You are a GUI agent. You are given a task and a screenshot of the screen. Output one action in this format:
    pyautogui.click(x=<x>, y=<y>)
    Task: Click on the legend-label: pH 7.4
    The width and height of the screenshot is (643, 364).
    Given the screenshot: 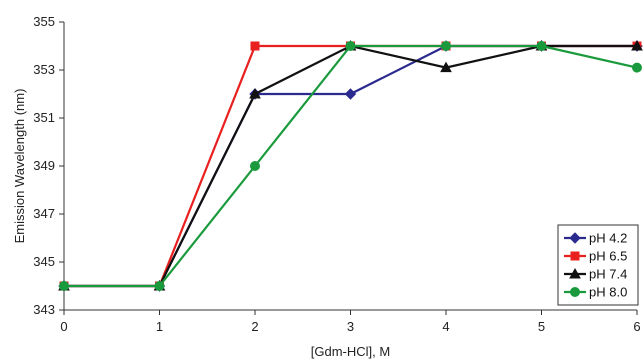 What is the action you would take?
    pyautogui.click(x=608, y=274)
    